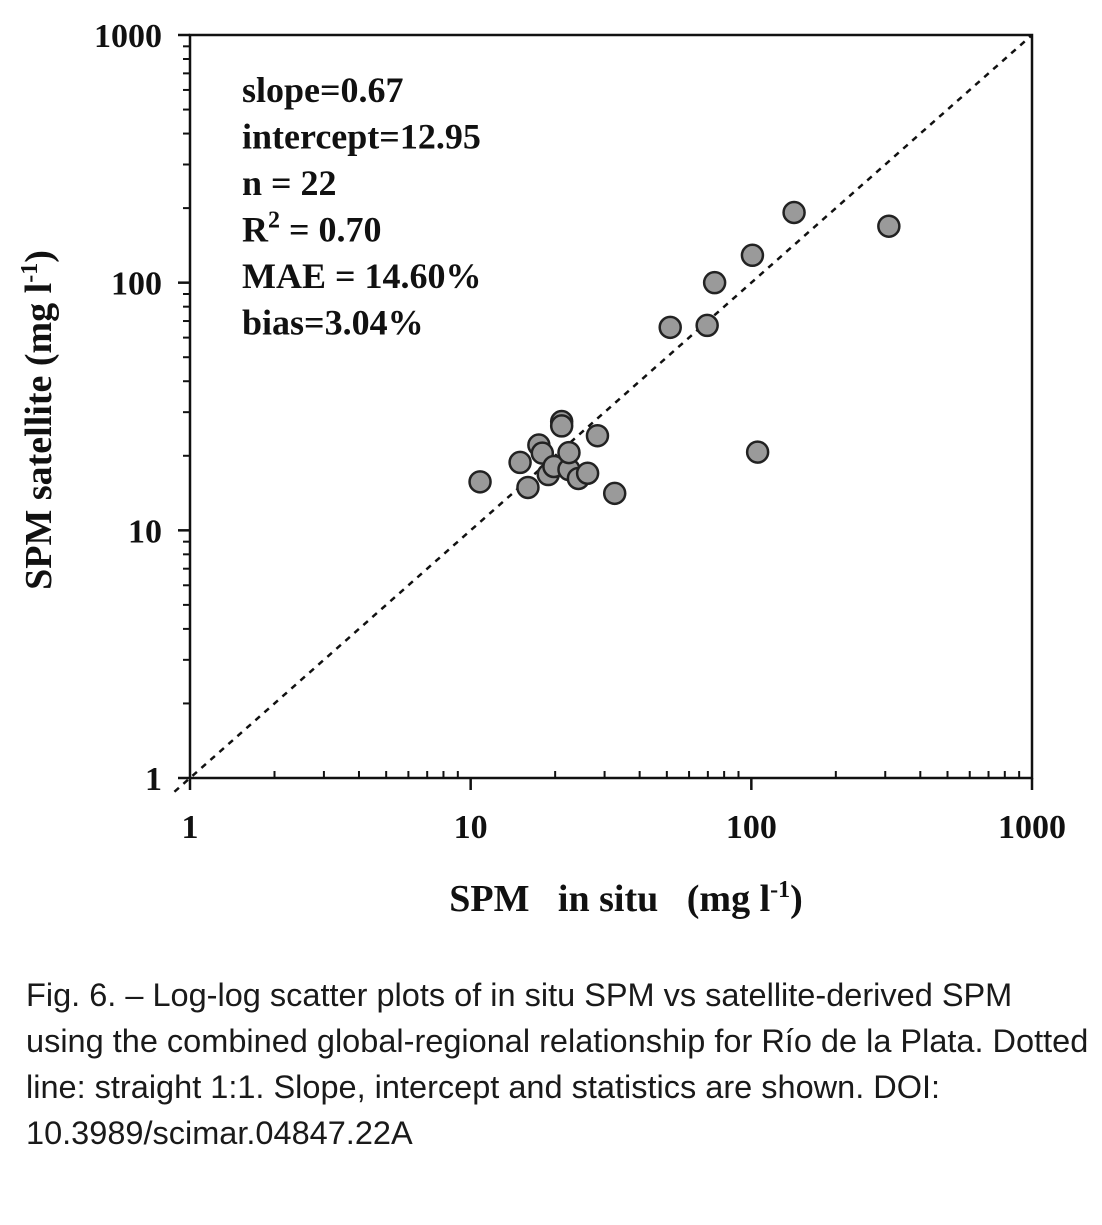 This screenshot has height=1225, width=1102. What do you see at coordinates (609, 899) in the screenshot?
I see `x-axis-title-main: SPM in situ (mg l` at bounding box center [609, 899].